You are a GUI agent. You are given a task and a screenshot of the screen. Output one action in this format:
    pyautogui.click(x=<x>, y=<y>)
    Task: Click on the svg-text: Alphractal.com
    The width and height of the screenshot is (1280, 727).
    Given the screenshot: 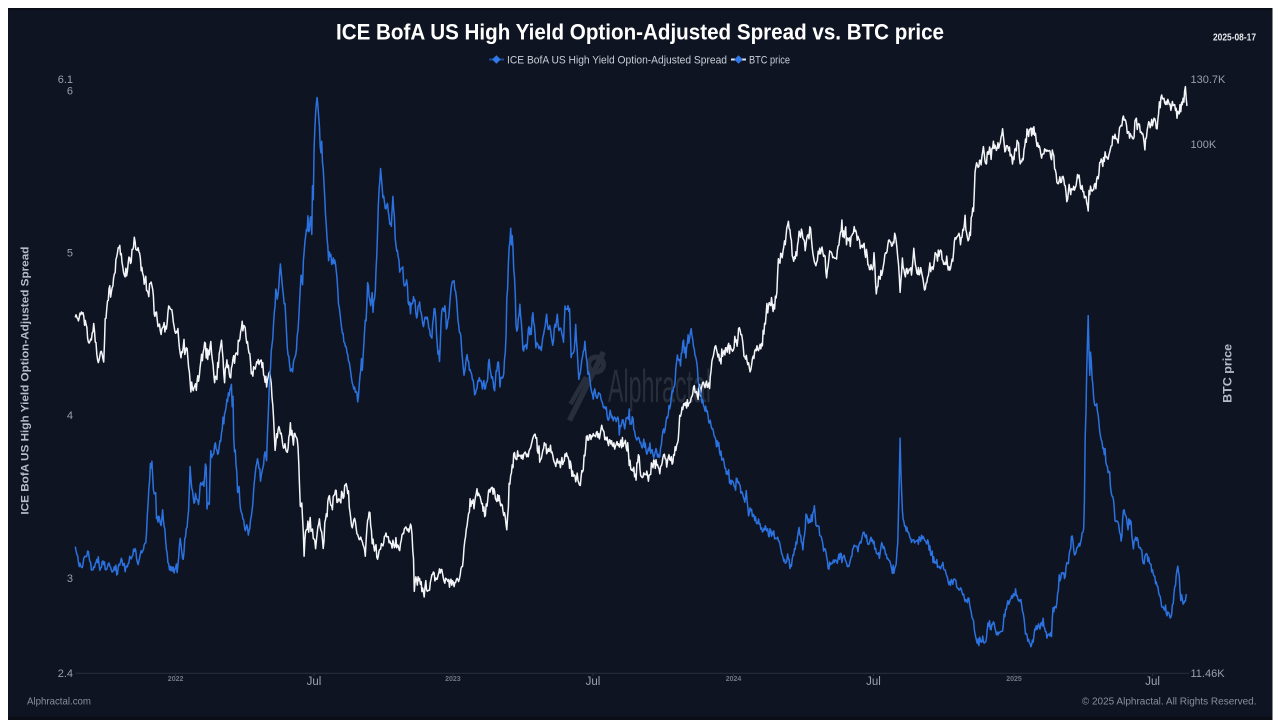 What is the action you would take?
    pyautogui.click(x=59, y=702)
    